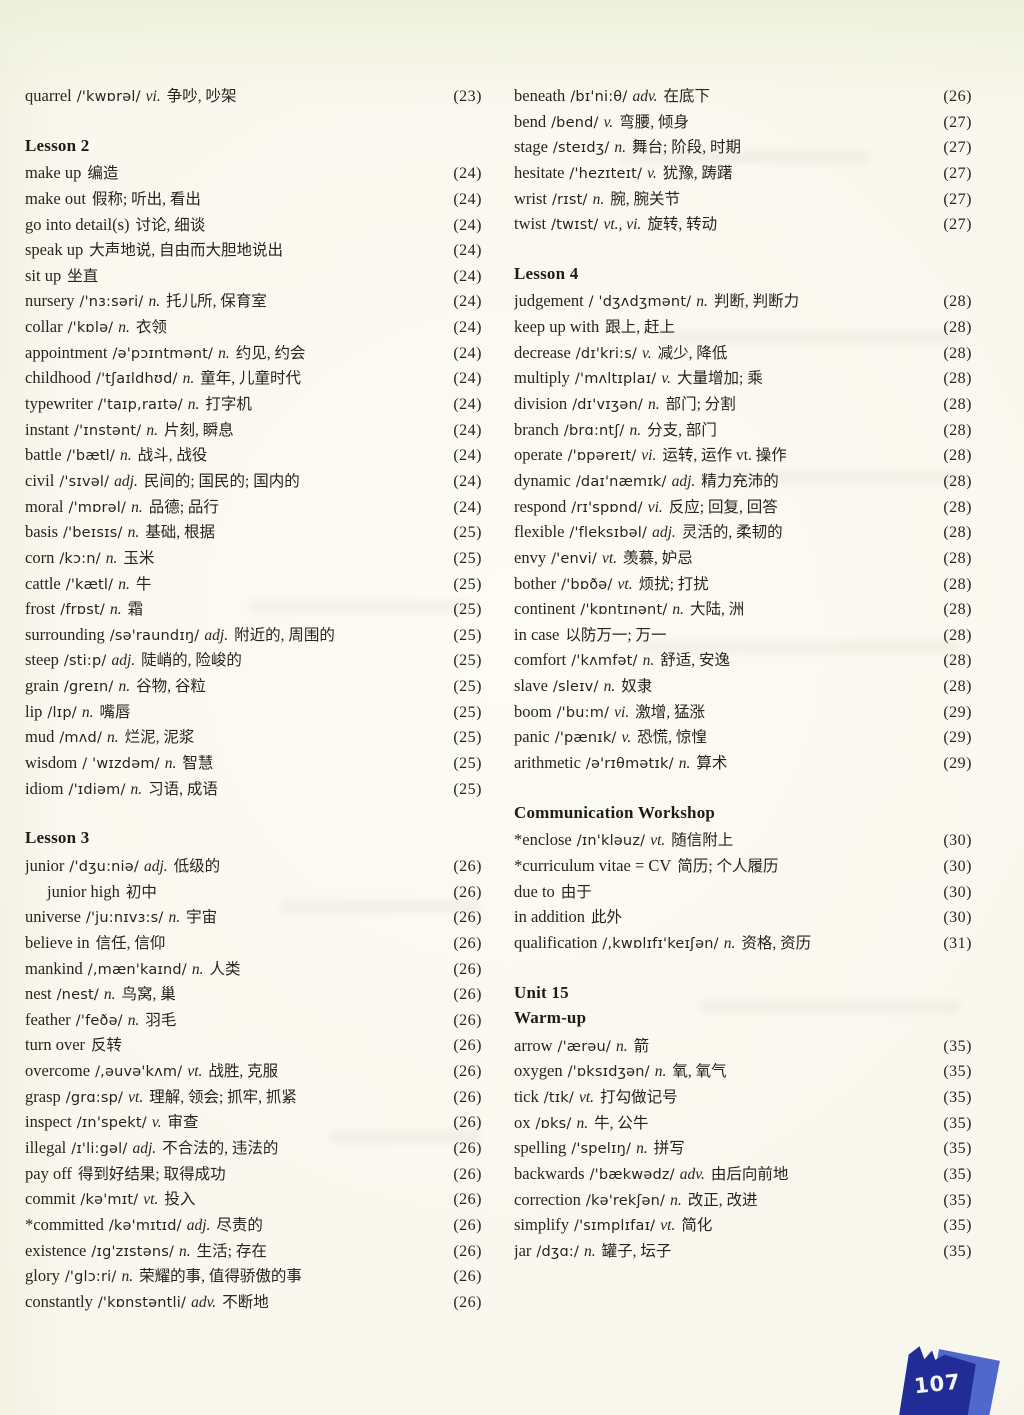 The width and height of the screenshot is (1024, 1415). I want to click on entry-gloss: 投入, so click(180, 1200).